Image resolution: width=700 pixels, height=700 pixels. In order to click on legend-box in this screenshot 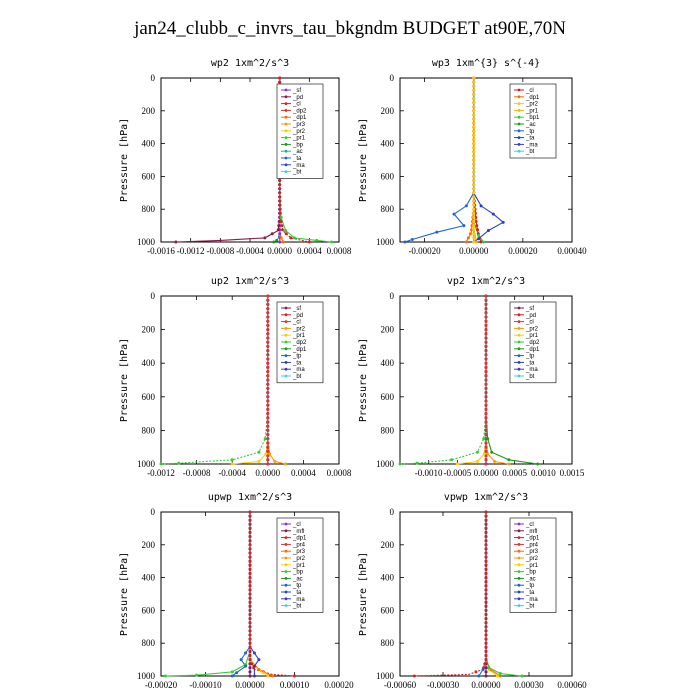, I will do `click(533, 121)`.